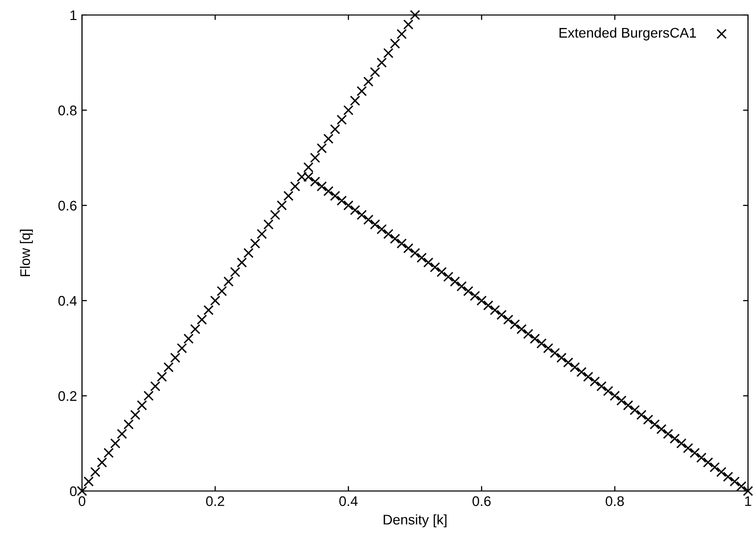  Describe the element at coordinates (82, 501) in the screenshot. I see `x-tick-label: 0` at that location.